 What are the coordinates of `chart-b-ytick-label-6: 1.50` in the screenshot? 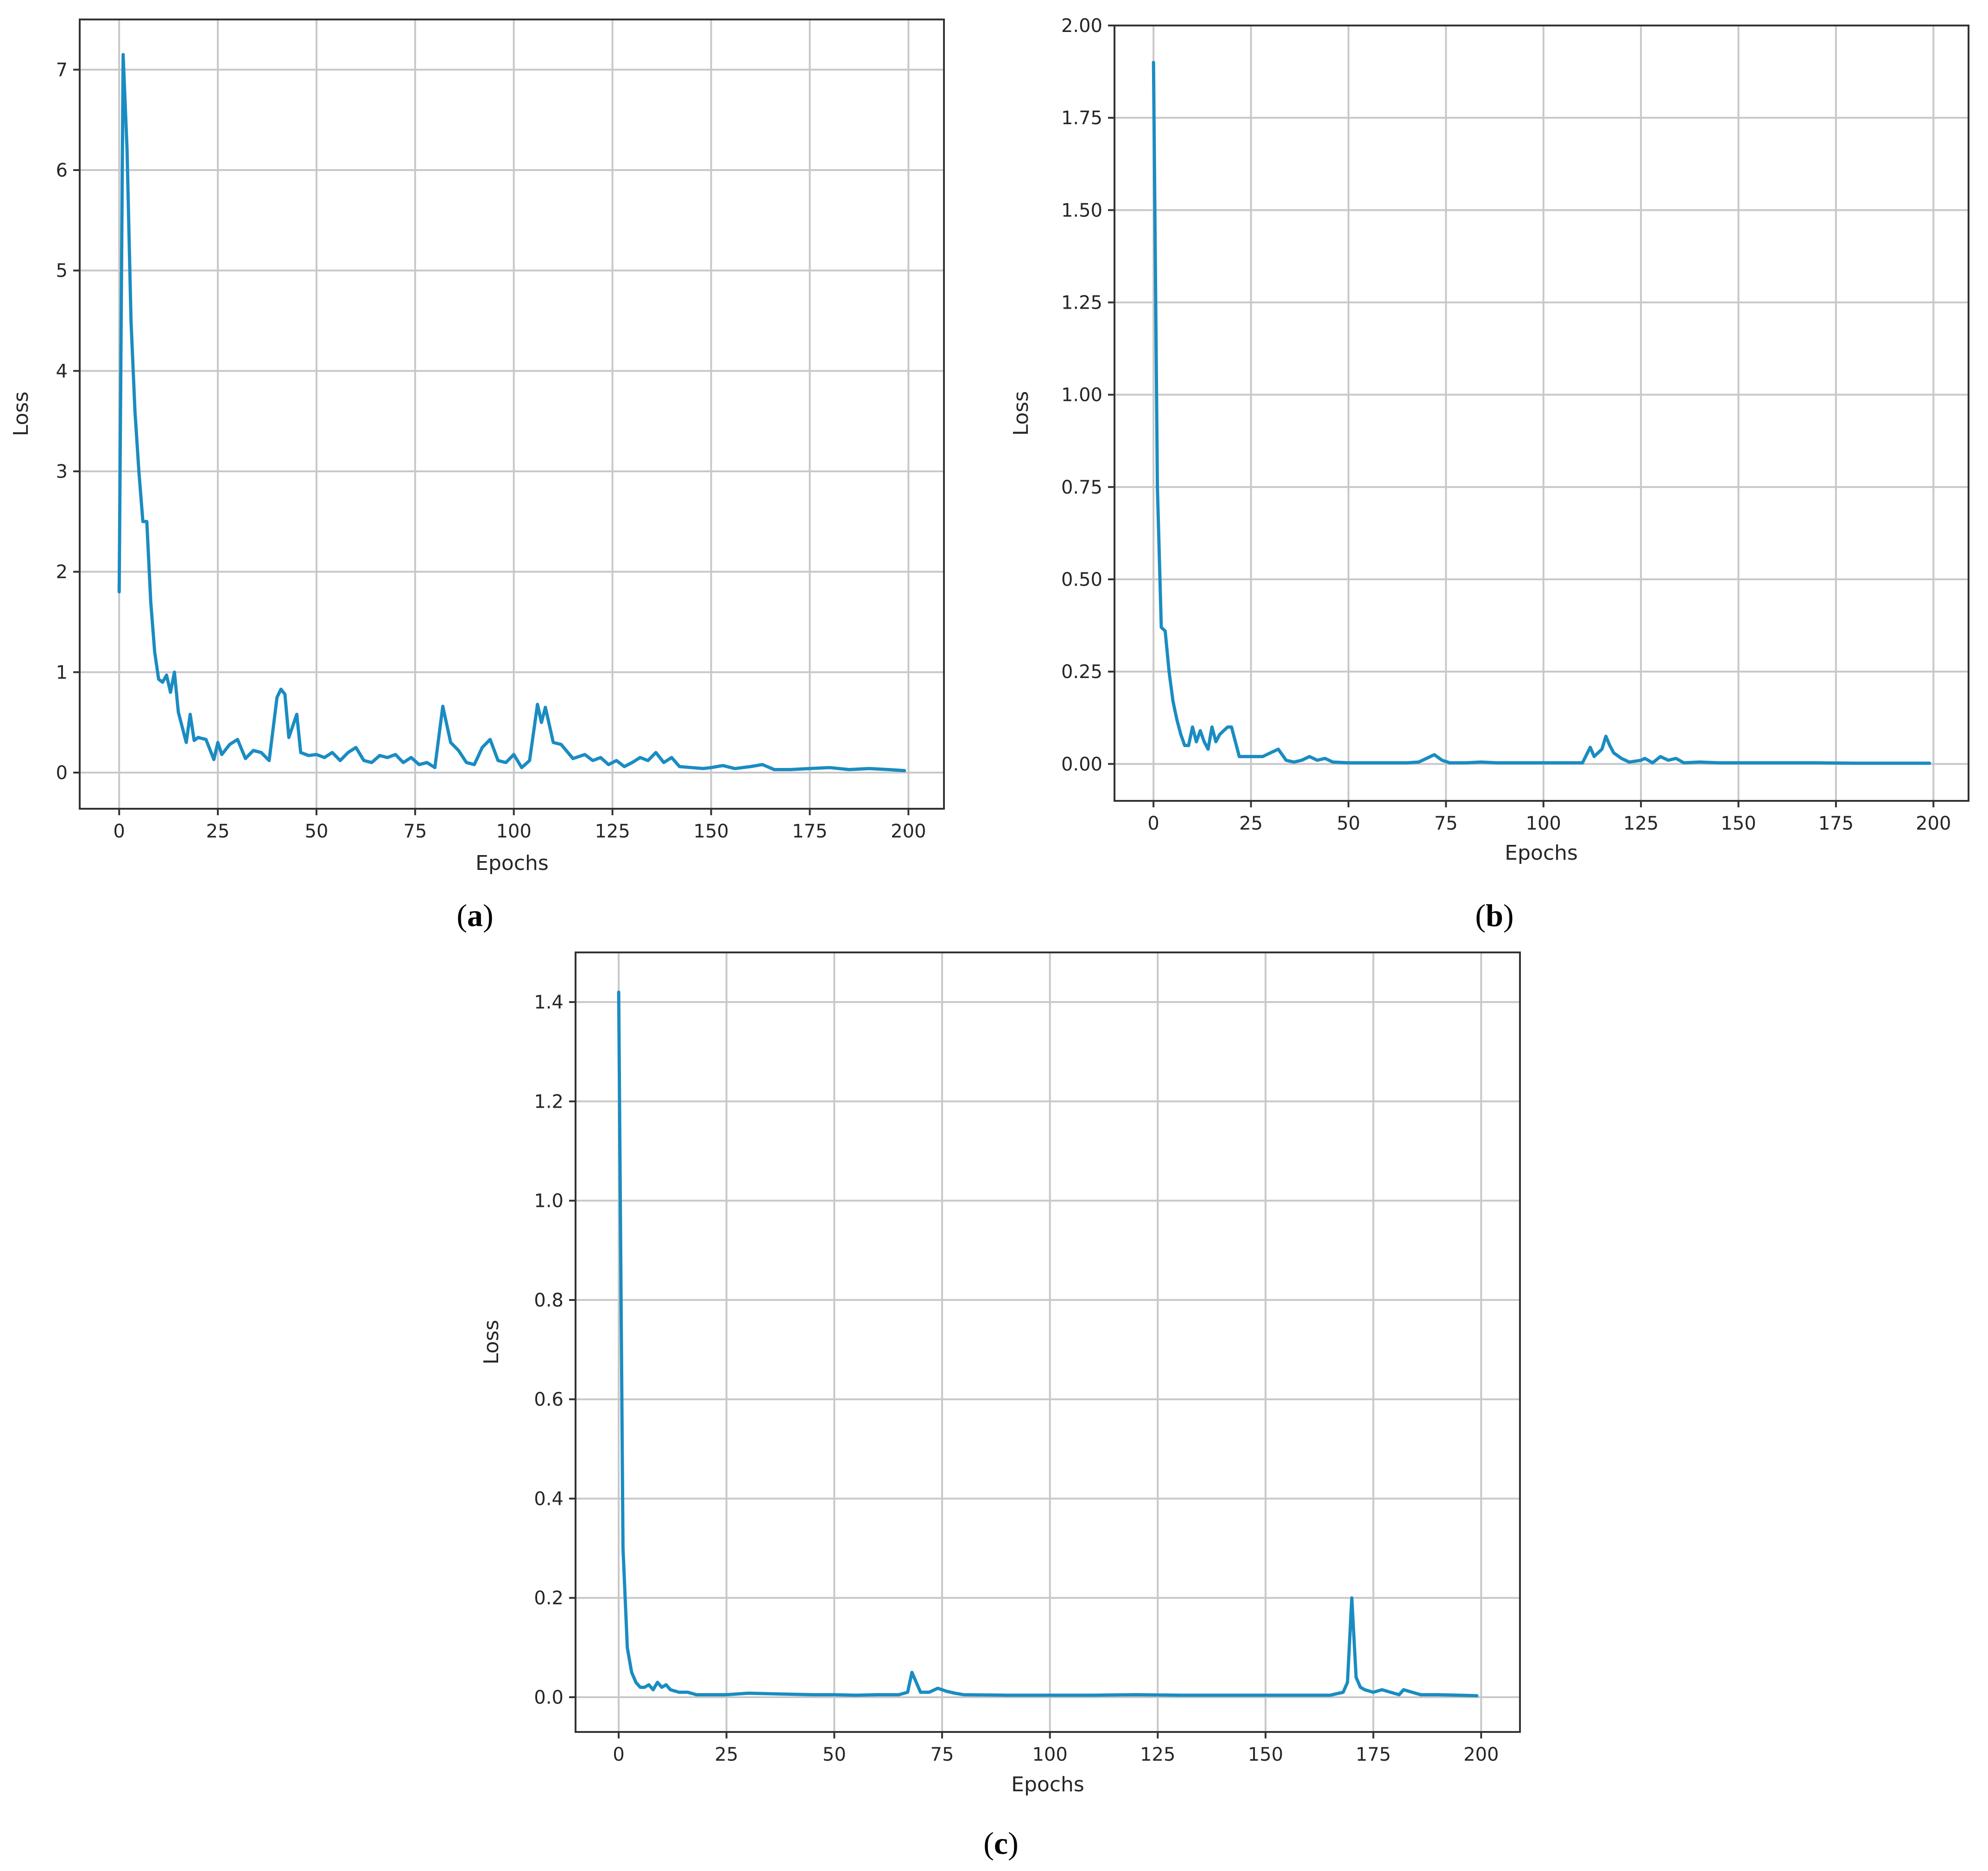 It's located at (1081, 210).